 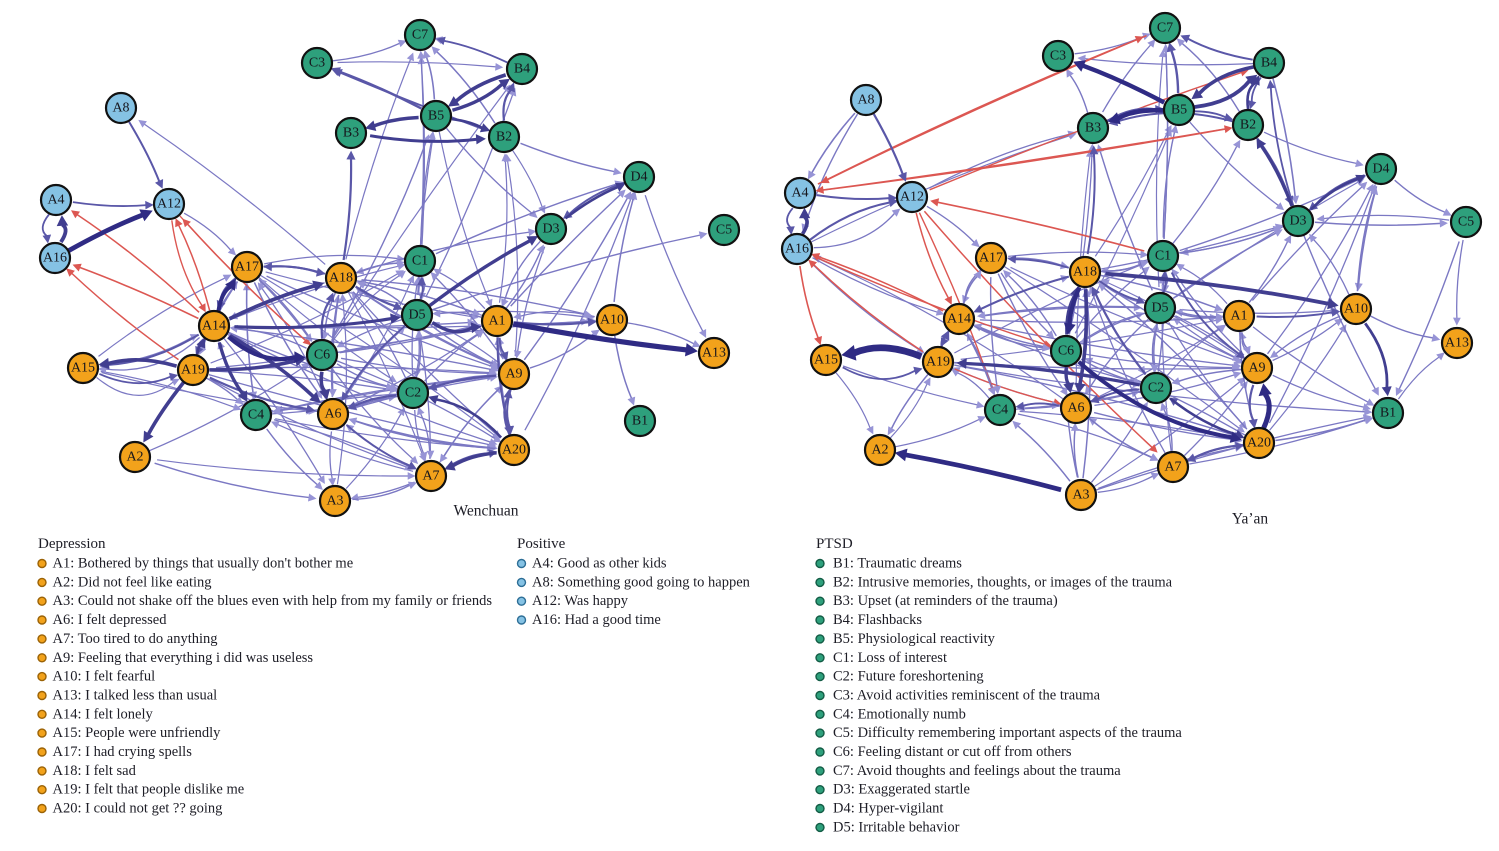 I want to click on svg-text: D3: Exaggerated startle, so click(x=901, y=790).